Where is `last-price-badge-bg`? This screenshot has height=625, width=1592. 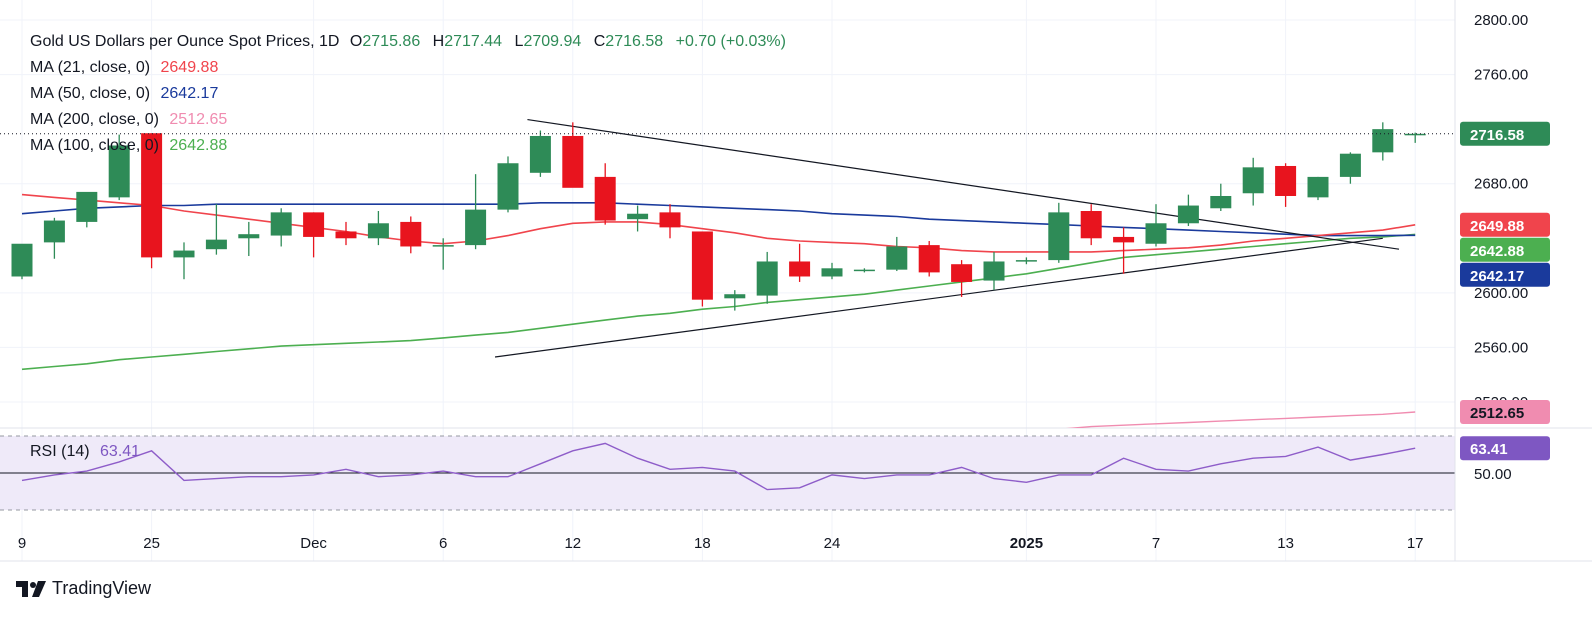 last-price-badge-bg is located at coordinates (1505, 133).